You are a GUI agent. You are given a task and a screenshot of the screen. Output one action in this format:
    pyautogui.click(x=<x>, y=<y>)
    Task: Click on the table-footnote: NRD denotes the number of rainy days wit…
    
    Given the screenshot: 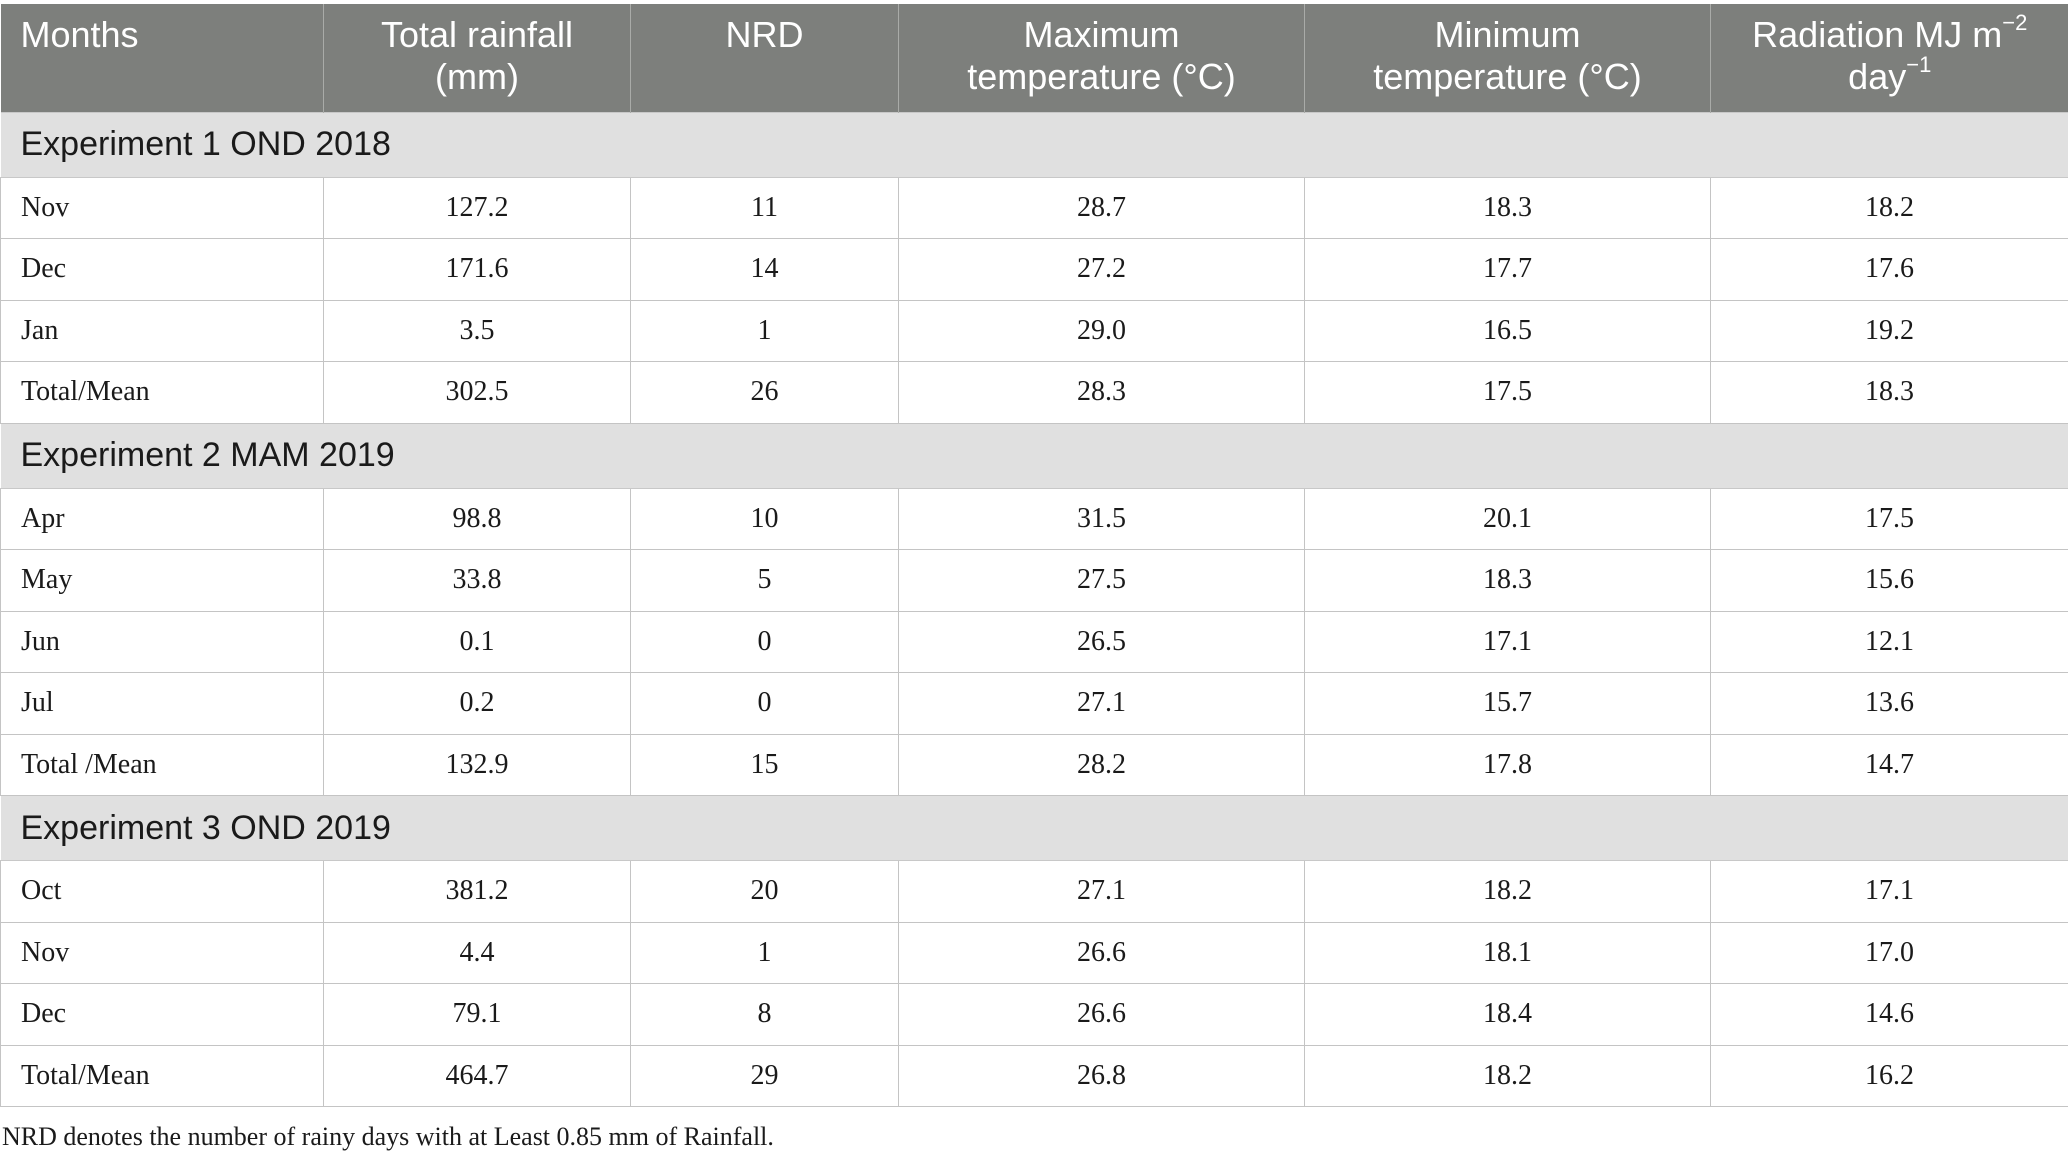 What is the action you would take?
    pyautogui.click(x=388, y=1136)
    